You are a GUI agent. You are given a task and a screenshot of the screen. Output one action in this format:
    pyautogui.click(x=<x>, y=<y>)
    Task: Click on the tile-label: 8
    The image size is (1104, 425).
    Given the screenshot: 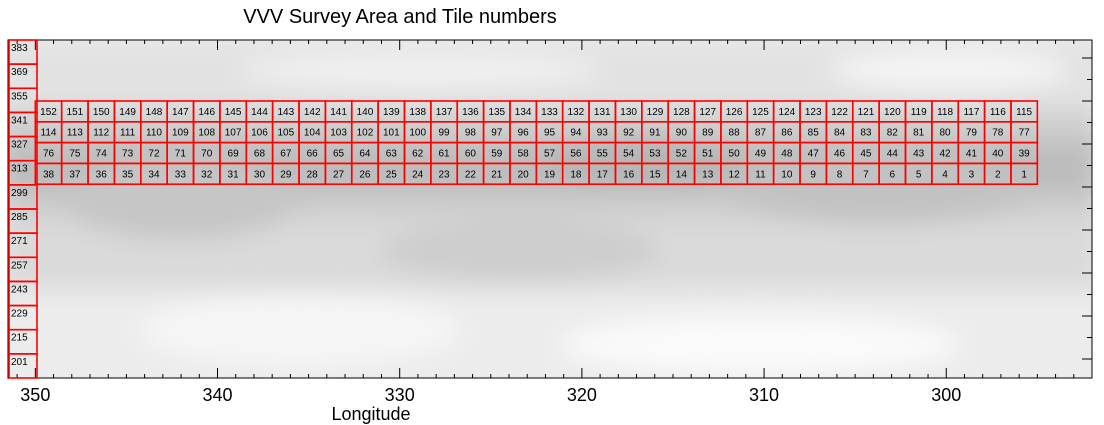 What is the action you would take?
    pyautogui.click(x=840, y=174)
    